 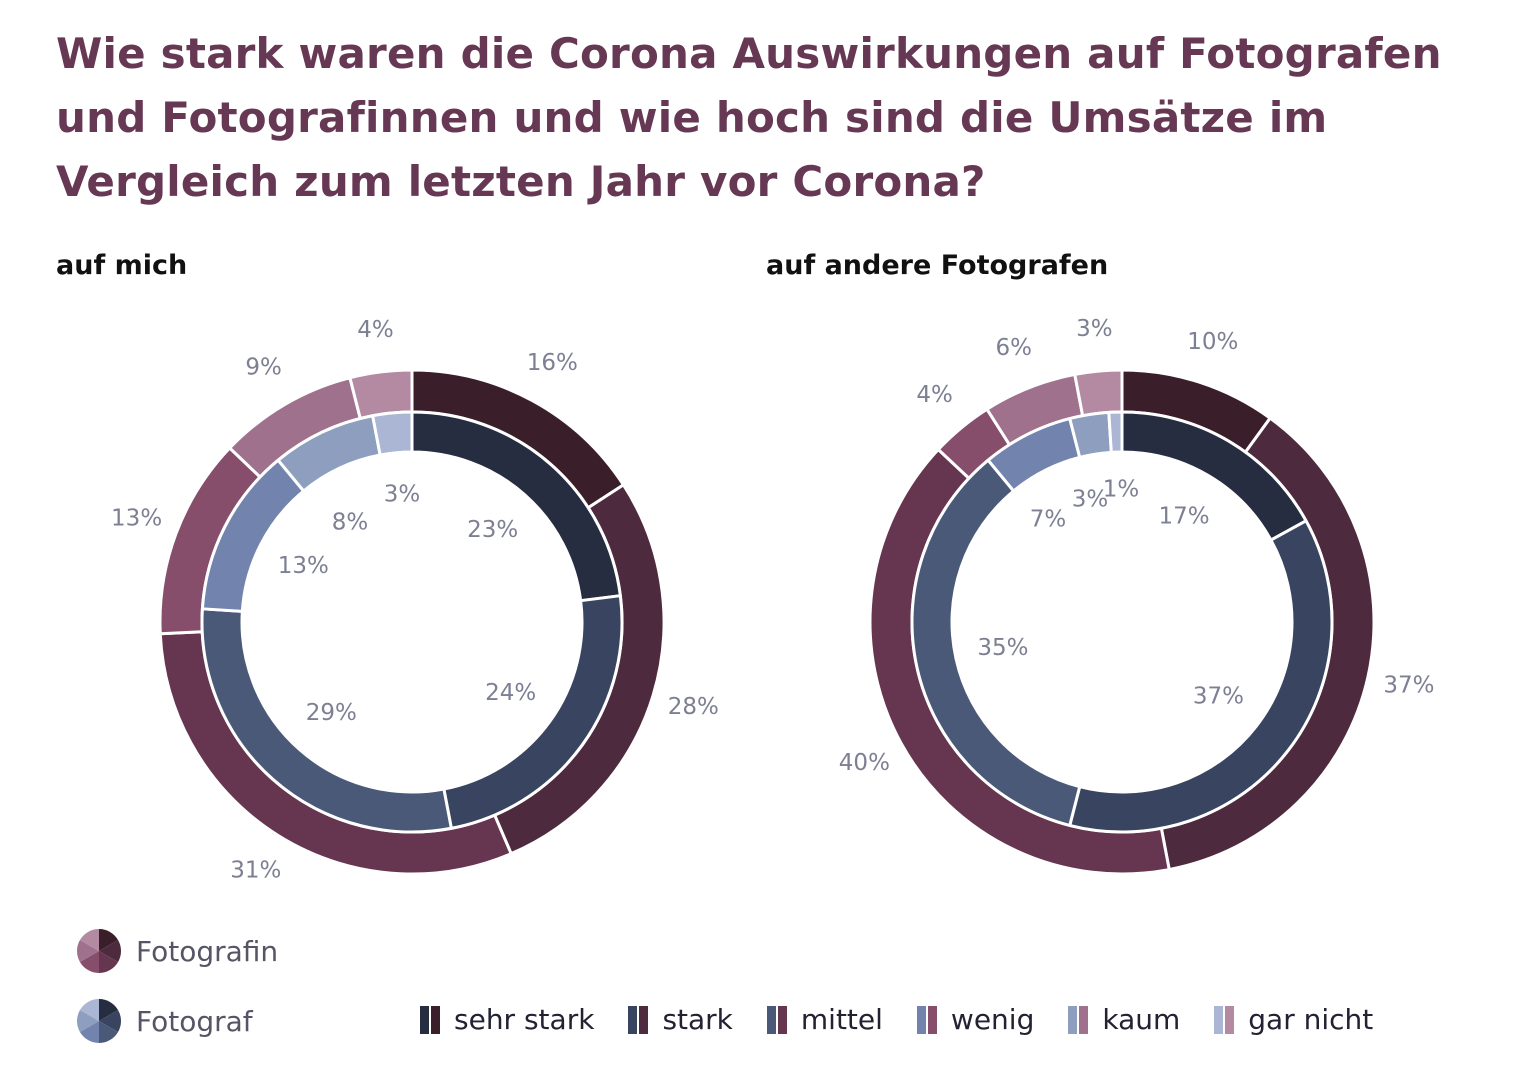 I want to click on legend-label-wenig: wenig, so click(x=992, y=1019).